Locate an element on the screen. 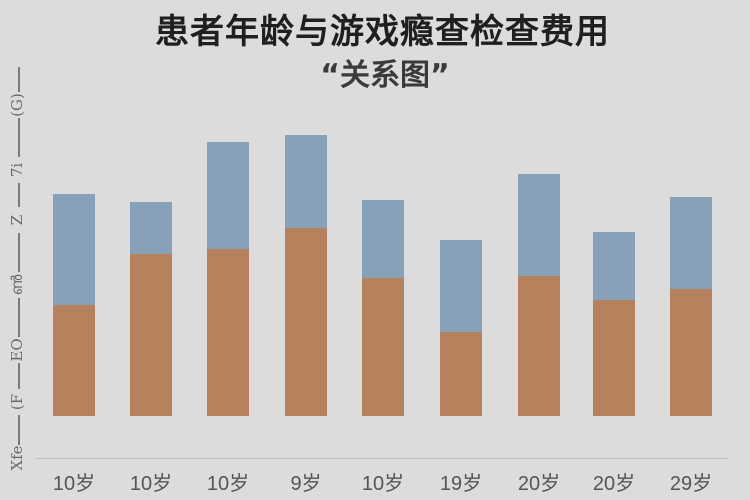 The height and width of the screenshot is (500, 750). x-tick-label: 9岁 is located at coordinates (306, 484).